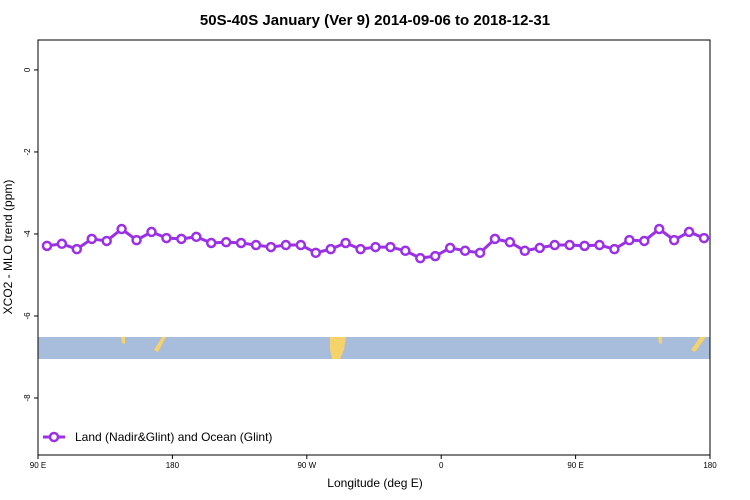 The width and height of the screenshot is (750, 500). What do you see at coordinates (54, 437) in the screenshot?
I see `legend-marker` at bounding box center [54, 437].